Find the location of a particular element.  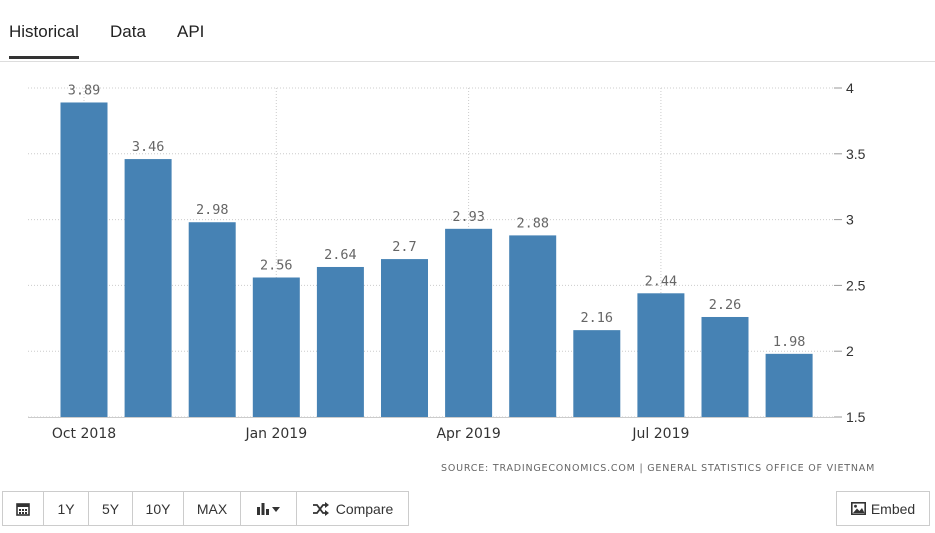

x-tick-label: Apr 2019 is located at coordinates (468, 434).